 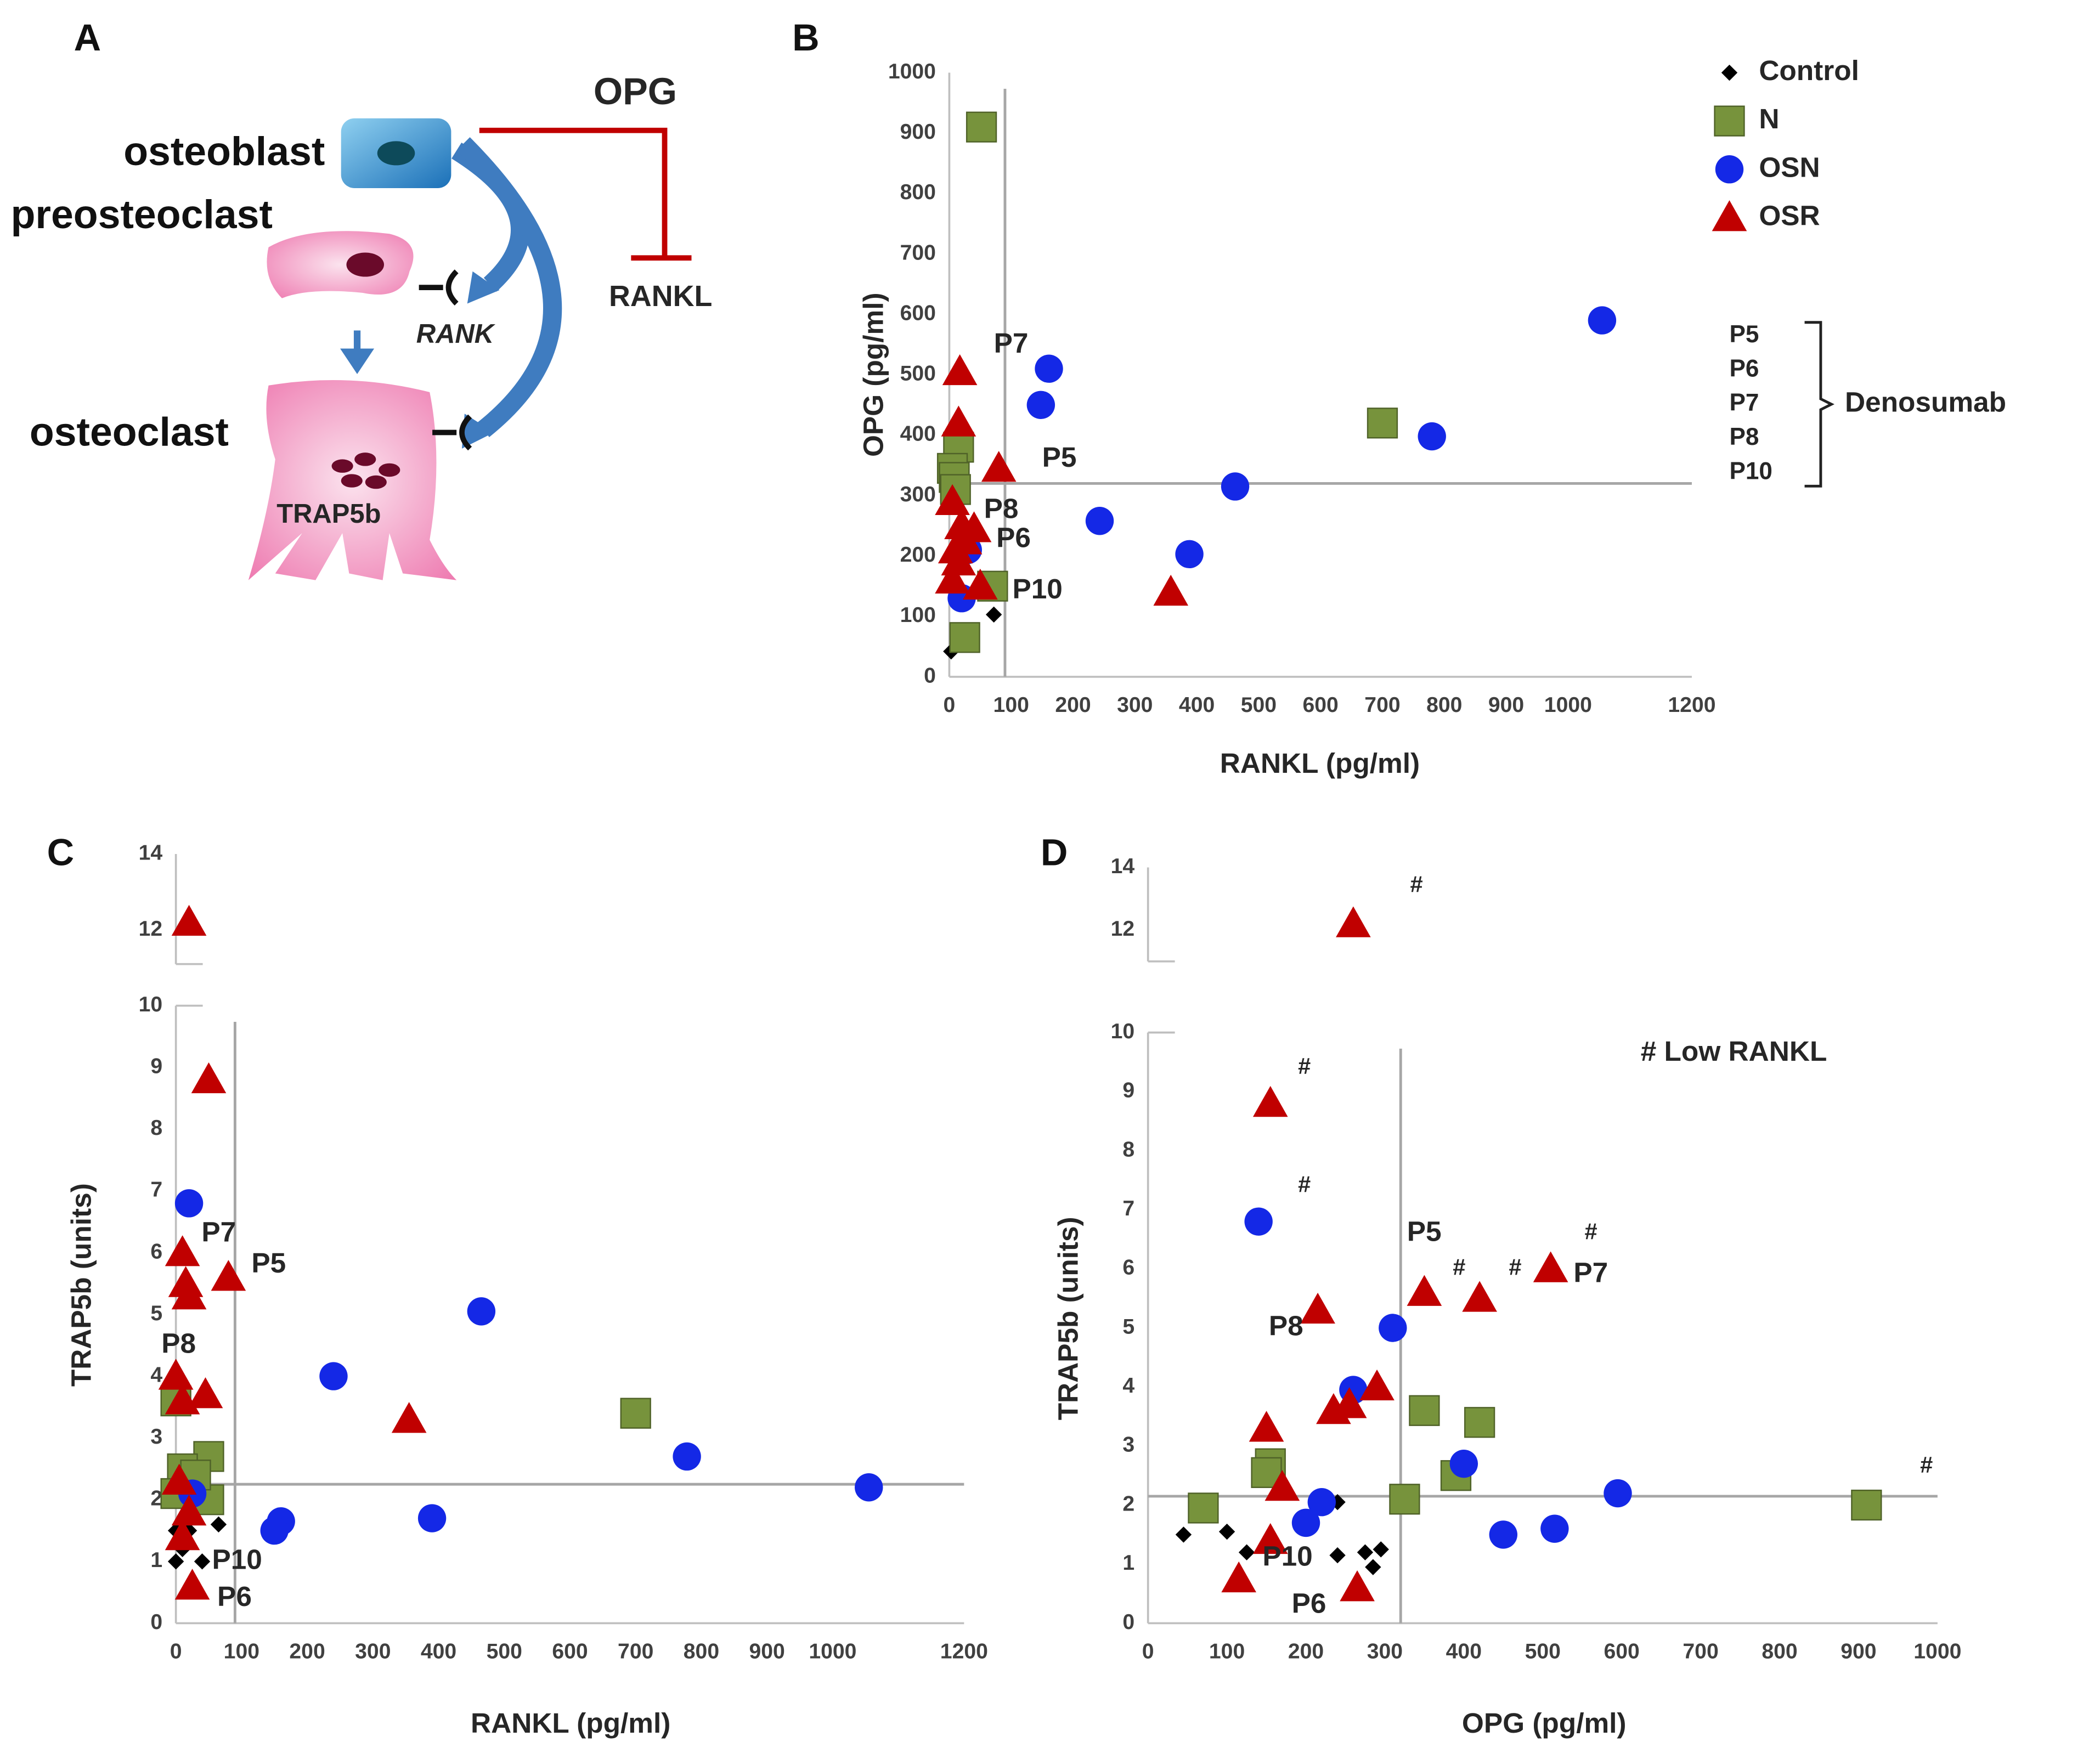 What do you see at coordinates (660, 297) in the screenshot?
I see `rankl-label: RANKL` at bounding box center [660, 297].